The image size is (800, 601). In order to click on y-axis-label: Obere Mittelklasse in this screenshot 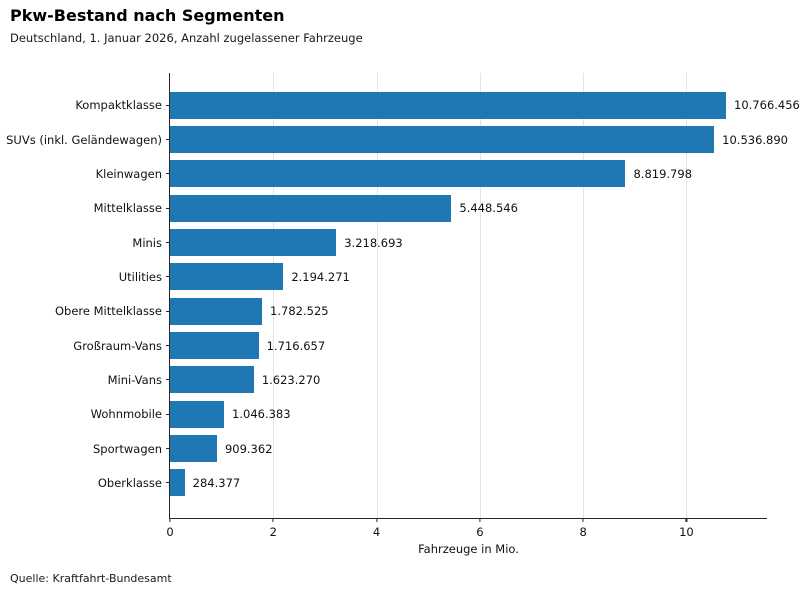, I will do `click(108, 311)`.